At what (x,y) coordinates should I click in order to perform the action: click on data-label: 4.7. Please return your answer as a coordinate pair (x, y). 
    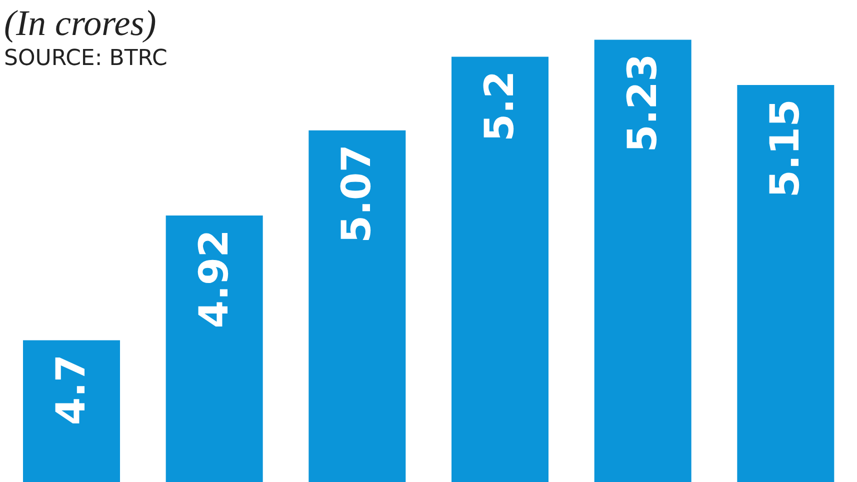
    Looking at the image, I should click on (71, 390).